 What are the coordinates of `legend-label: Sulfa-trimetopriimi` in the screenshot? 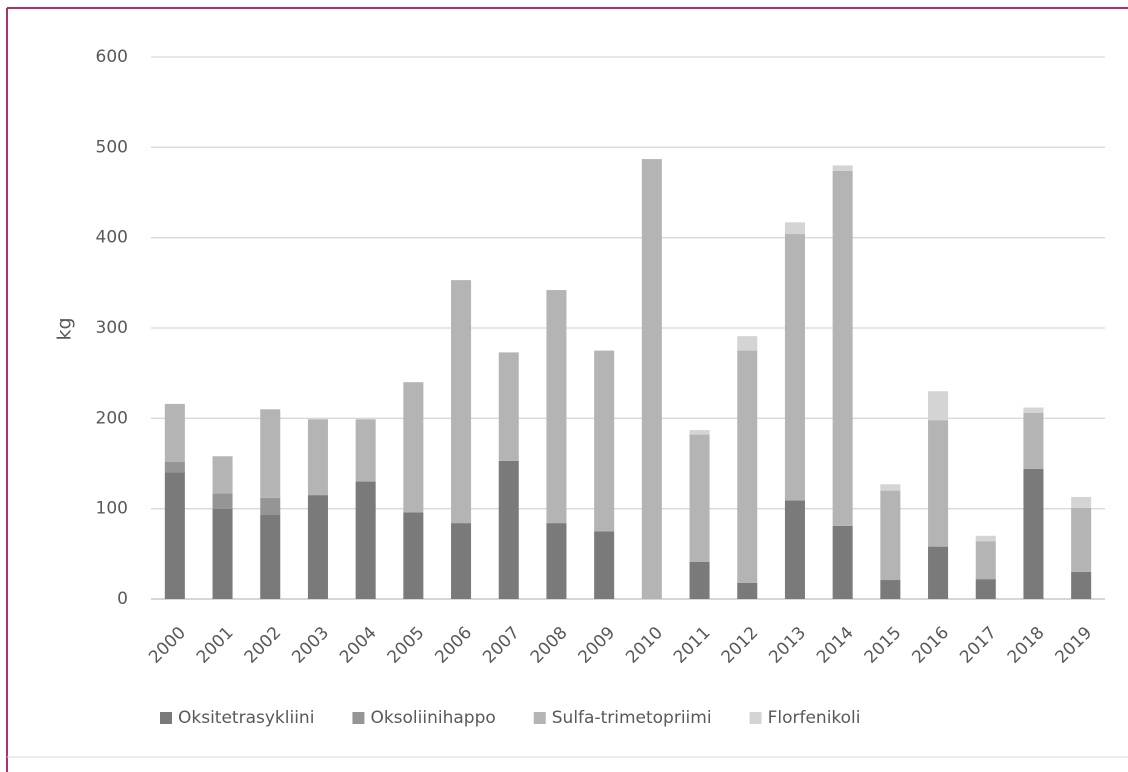 It's located at (632, 718).